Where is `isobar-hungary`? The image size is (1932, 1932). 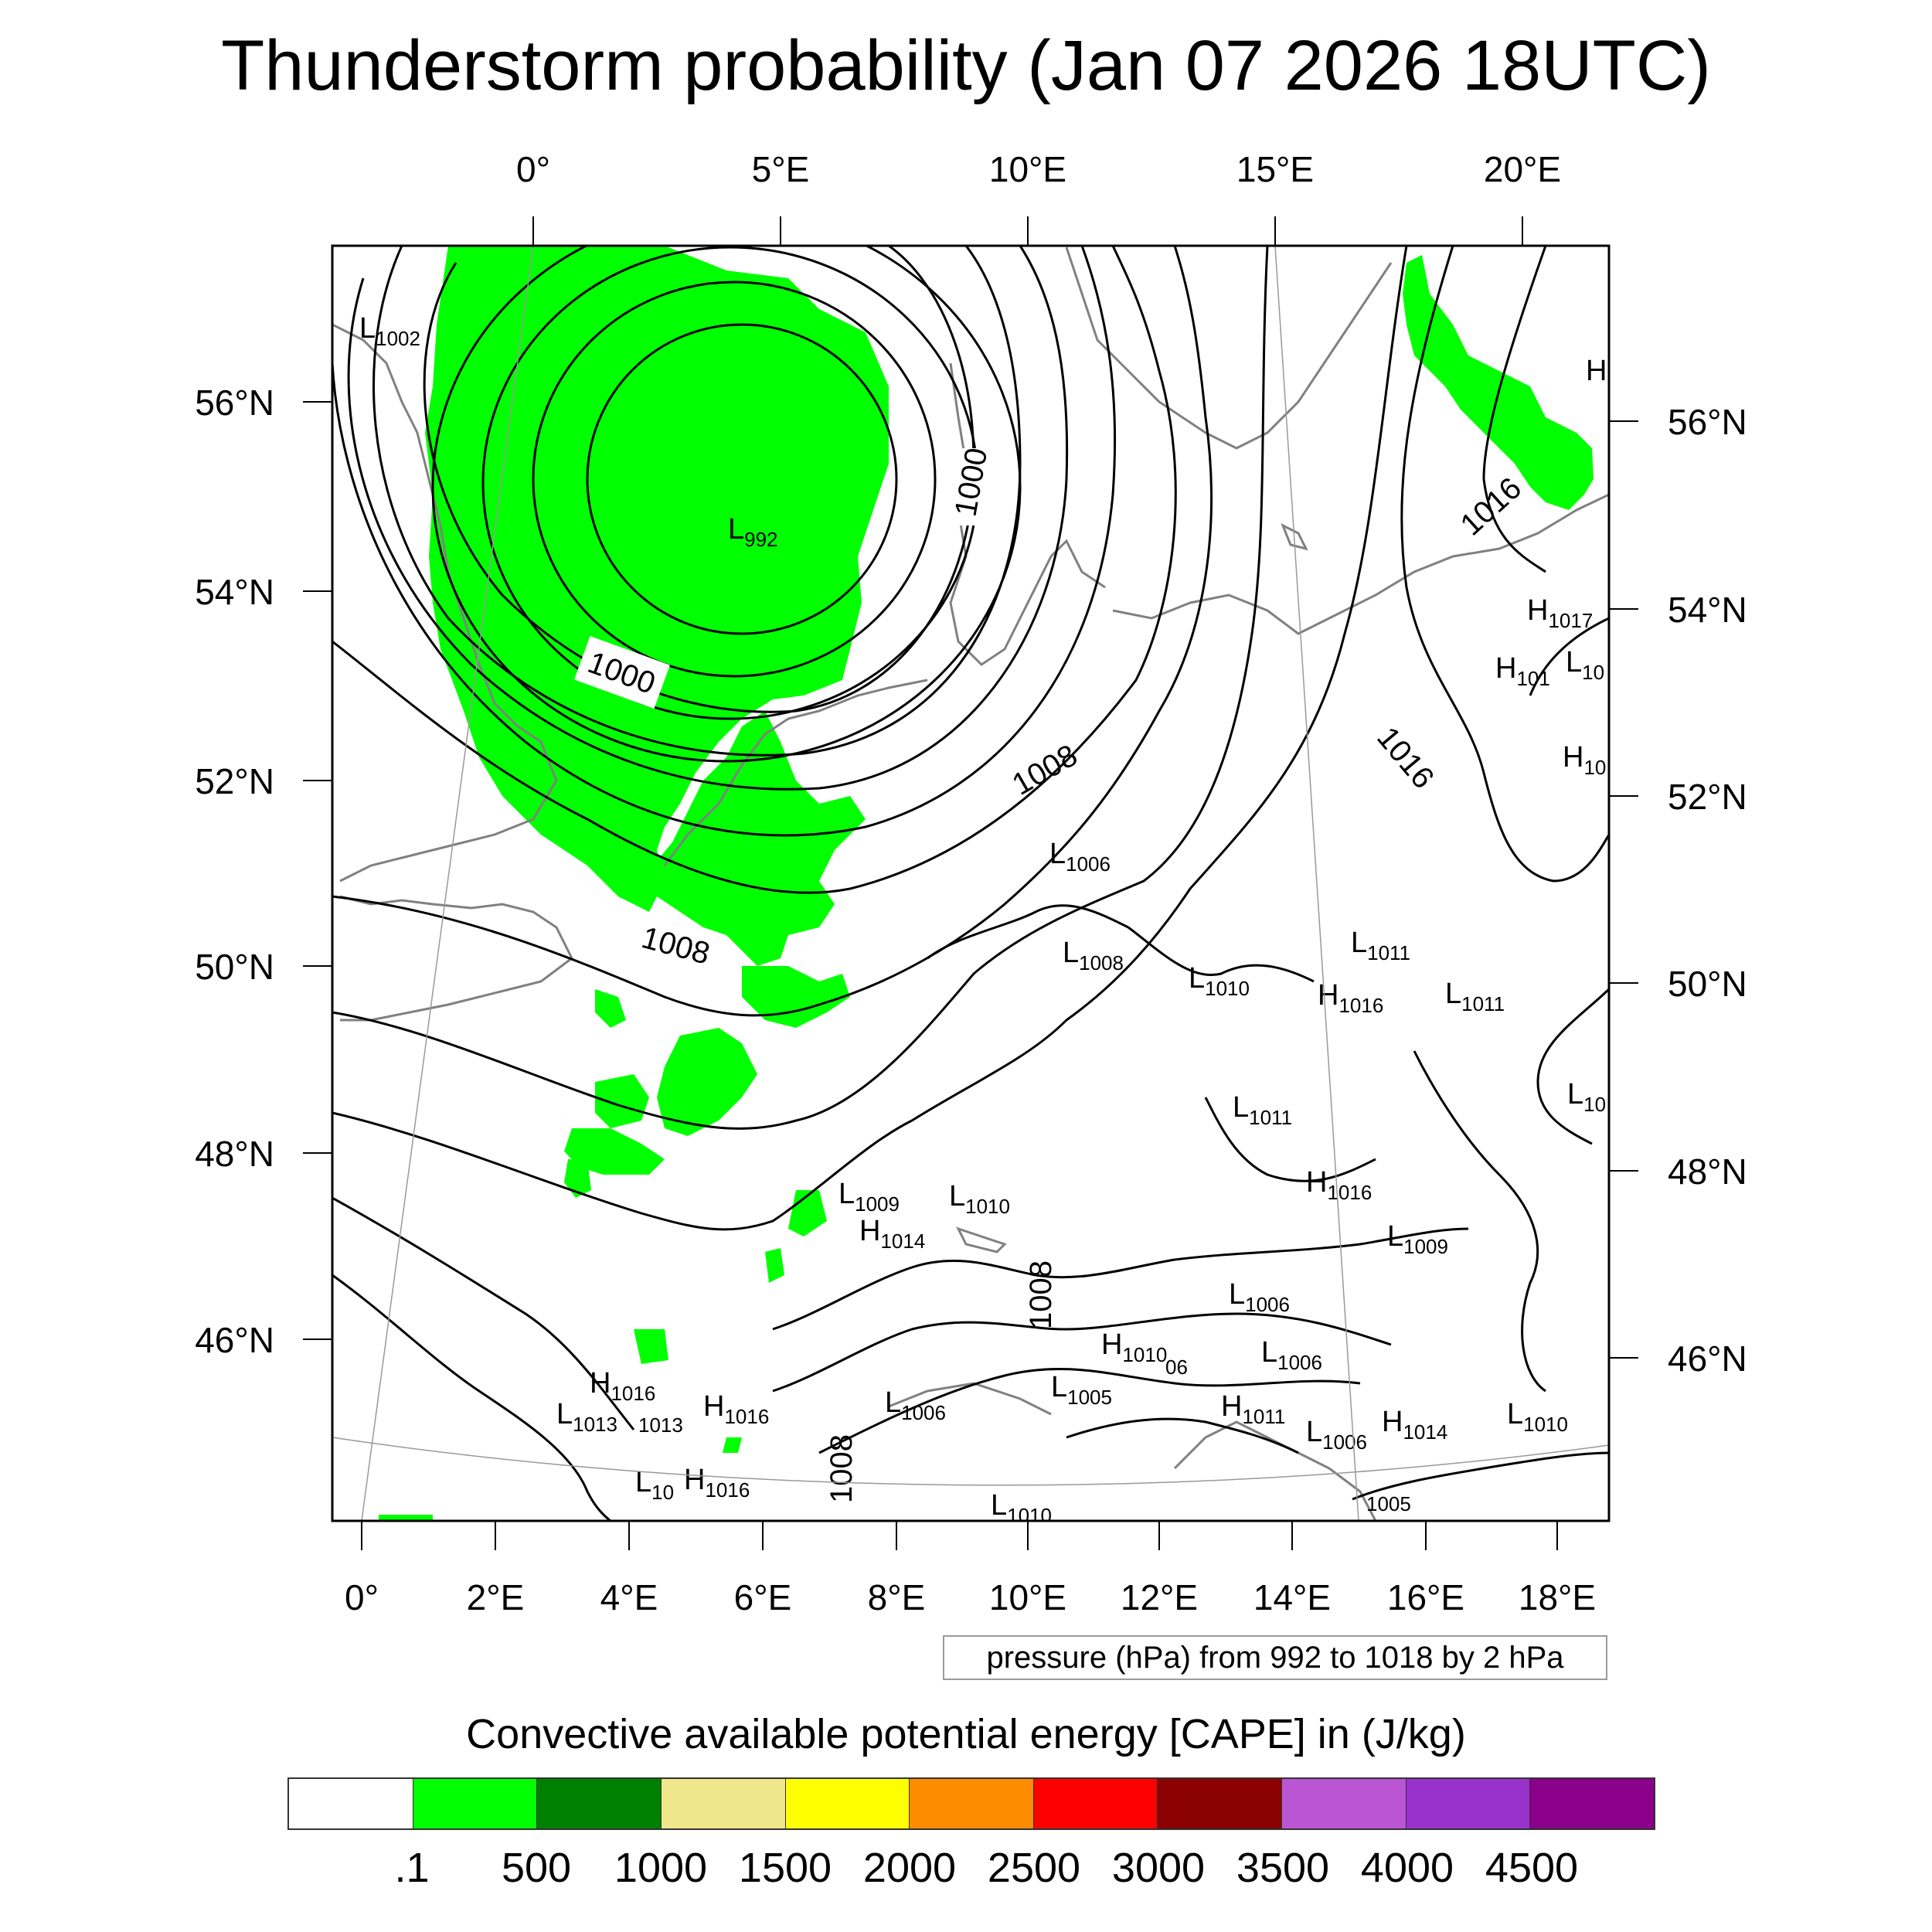 isobar-hungary is located at coordinates (1480, 1221).